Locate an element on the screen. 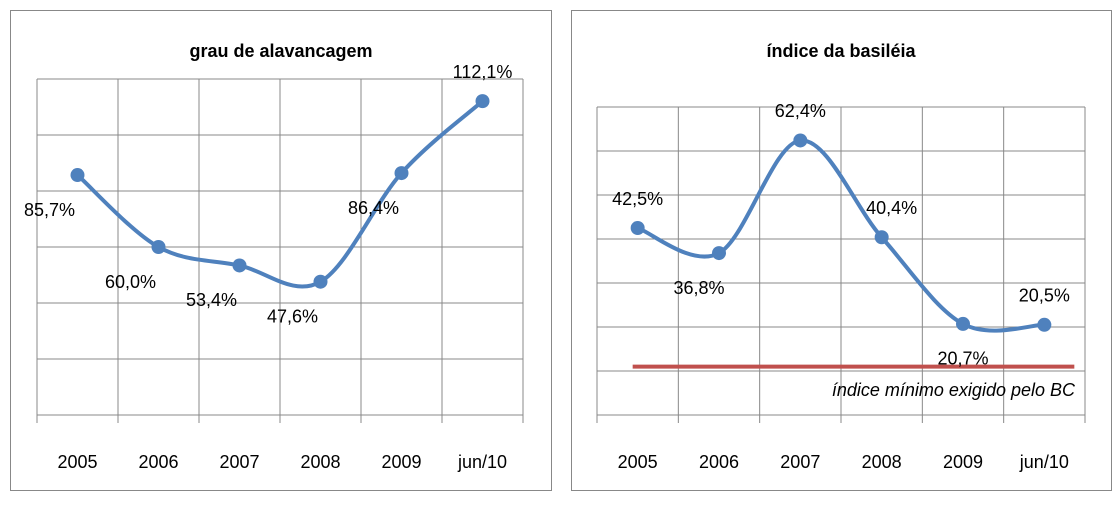  data-label: 62,4% is located at coordinates (800, 111).